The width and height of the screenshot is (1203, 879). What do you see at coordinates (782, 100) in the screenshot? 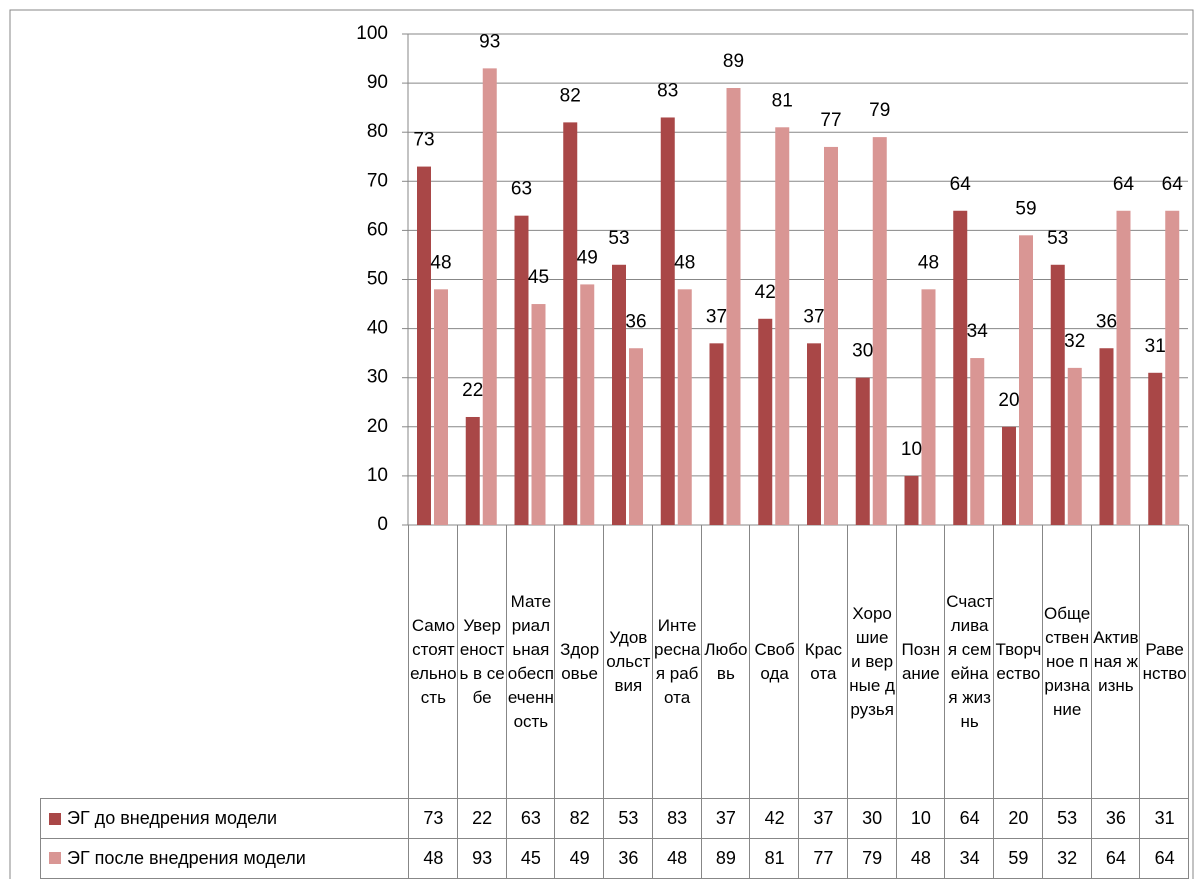
I see `data-label: 81` at bounding box center [782, 100].